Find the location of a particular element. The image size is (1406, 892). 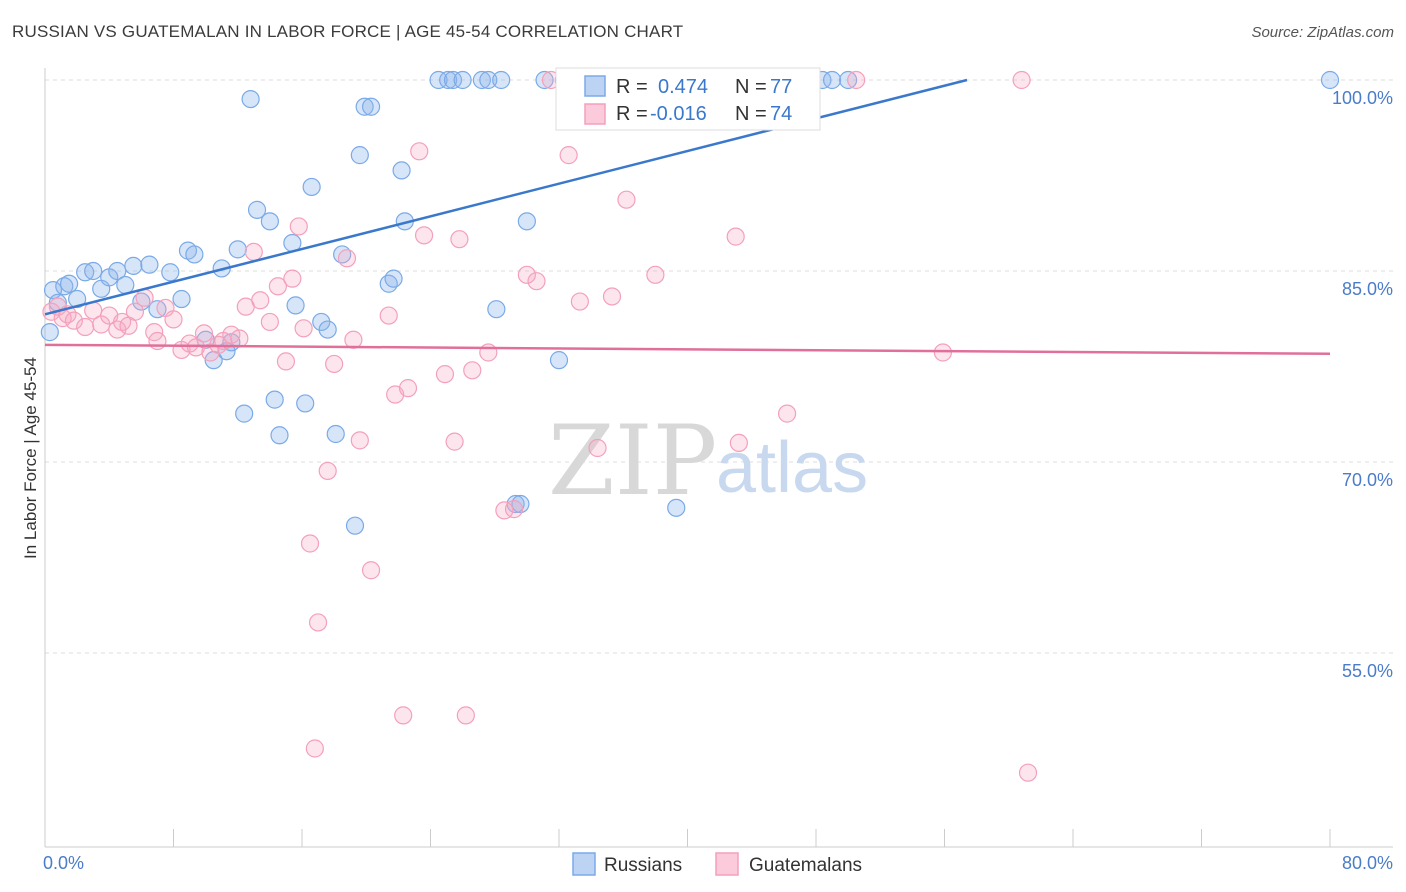

guatemalans-trend-line is located at coordinates (687, 349).